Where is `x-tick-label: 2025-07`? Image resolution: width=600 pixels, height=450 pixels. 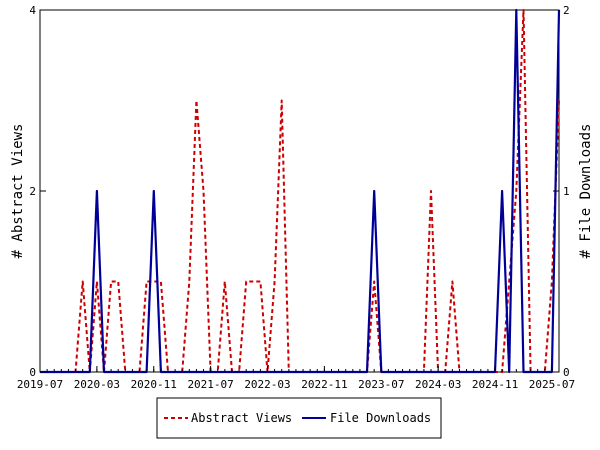
x-tick-label: 2025-07 is located at coordinates (552, 384).